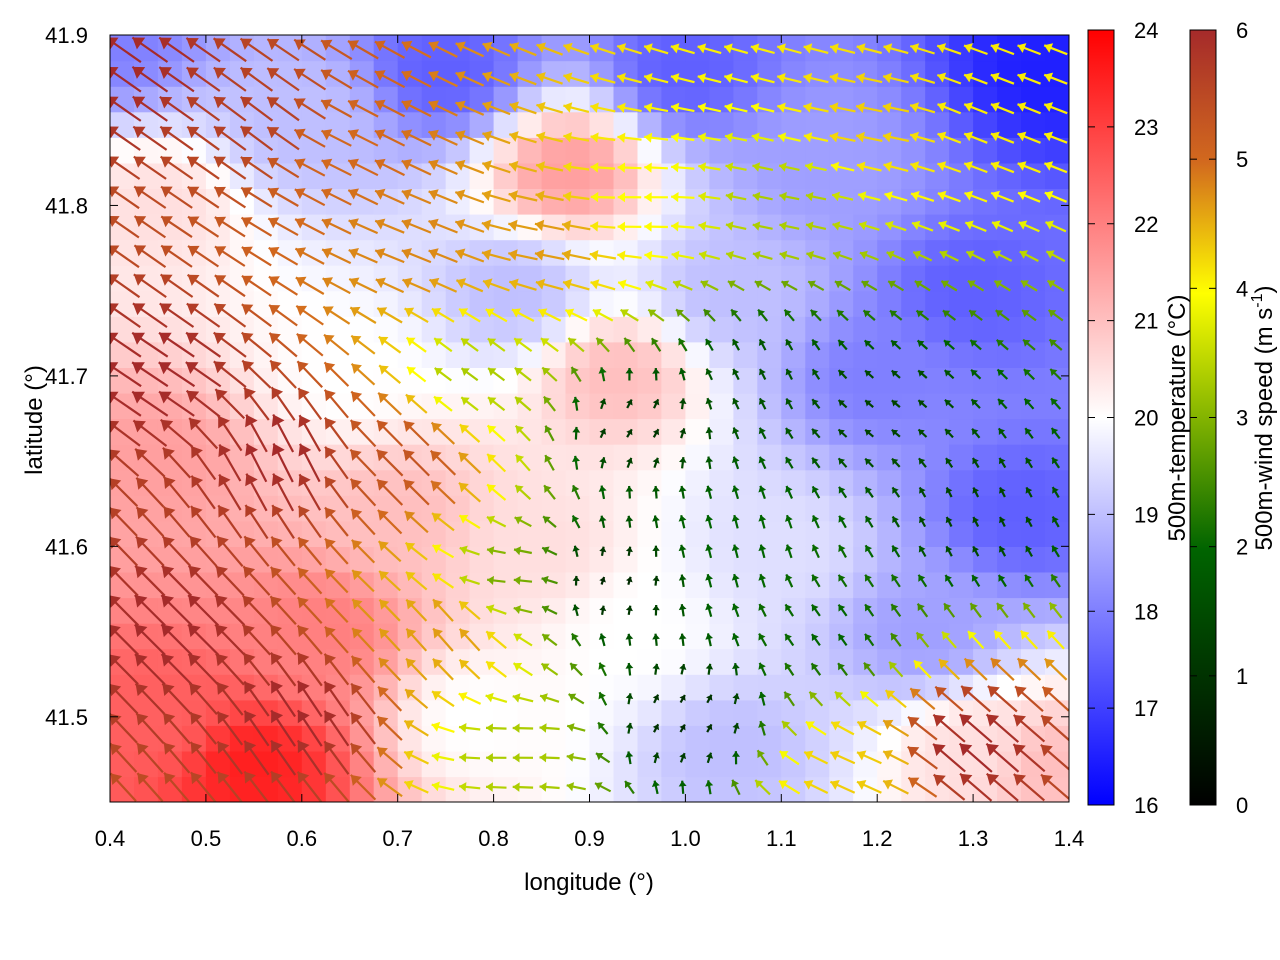 The width and height of the screenshot is (1280, 960). Describe the element at coordinates (1242, 288) in the screenshot. I see `colorbar-tick-label: 4` at that location.